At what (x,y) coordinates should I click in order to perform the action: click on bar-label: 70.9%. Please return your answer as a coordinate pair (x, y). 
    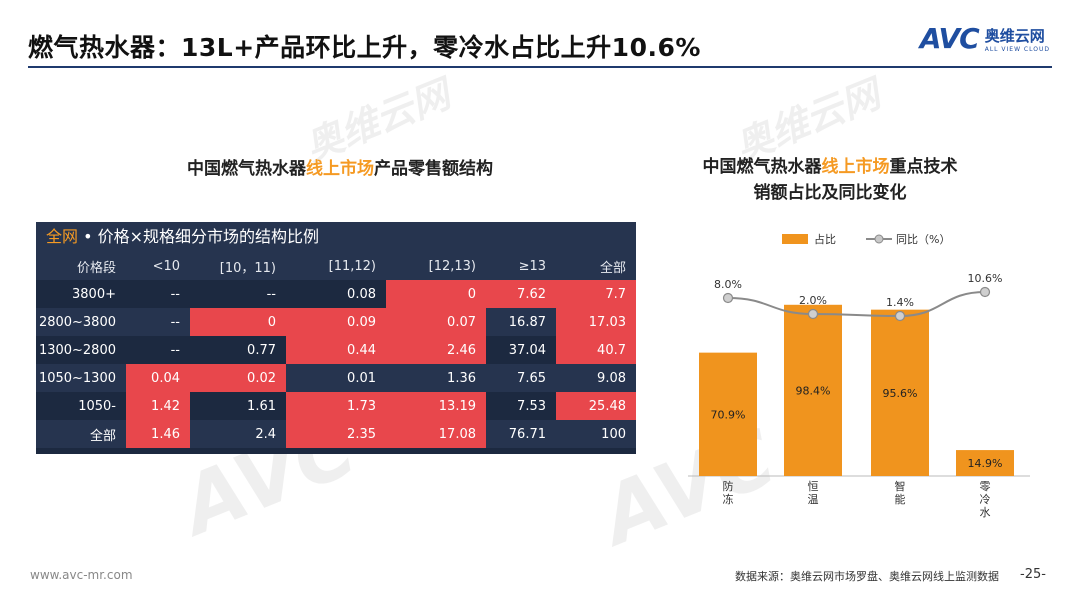
    Looking at the image, I should click on (728, 414).